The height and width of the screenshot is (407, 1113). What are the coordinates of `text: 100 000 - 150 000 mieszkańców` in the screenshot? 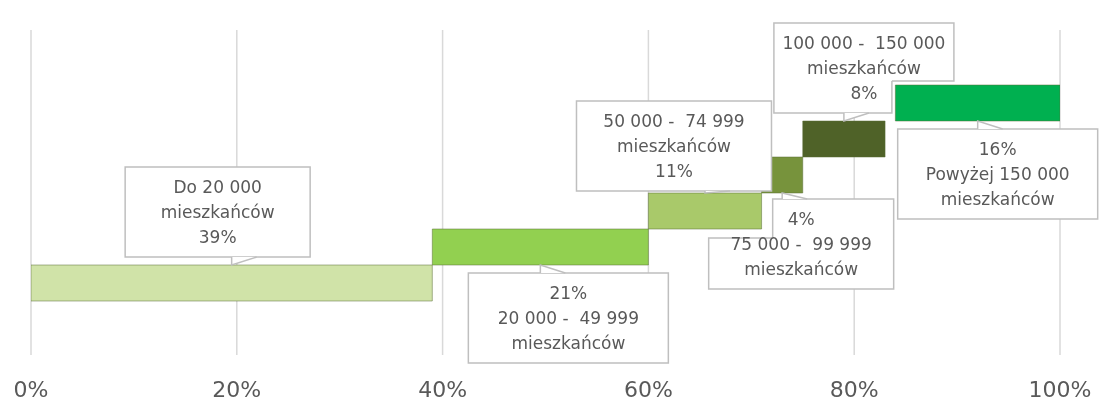 It's located at (864, 55).